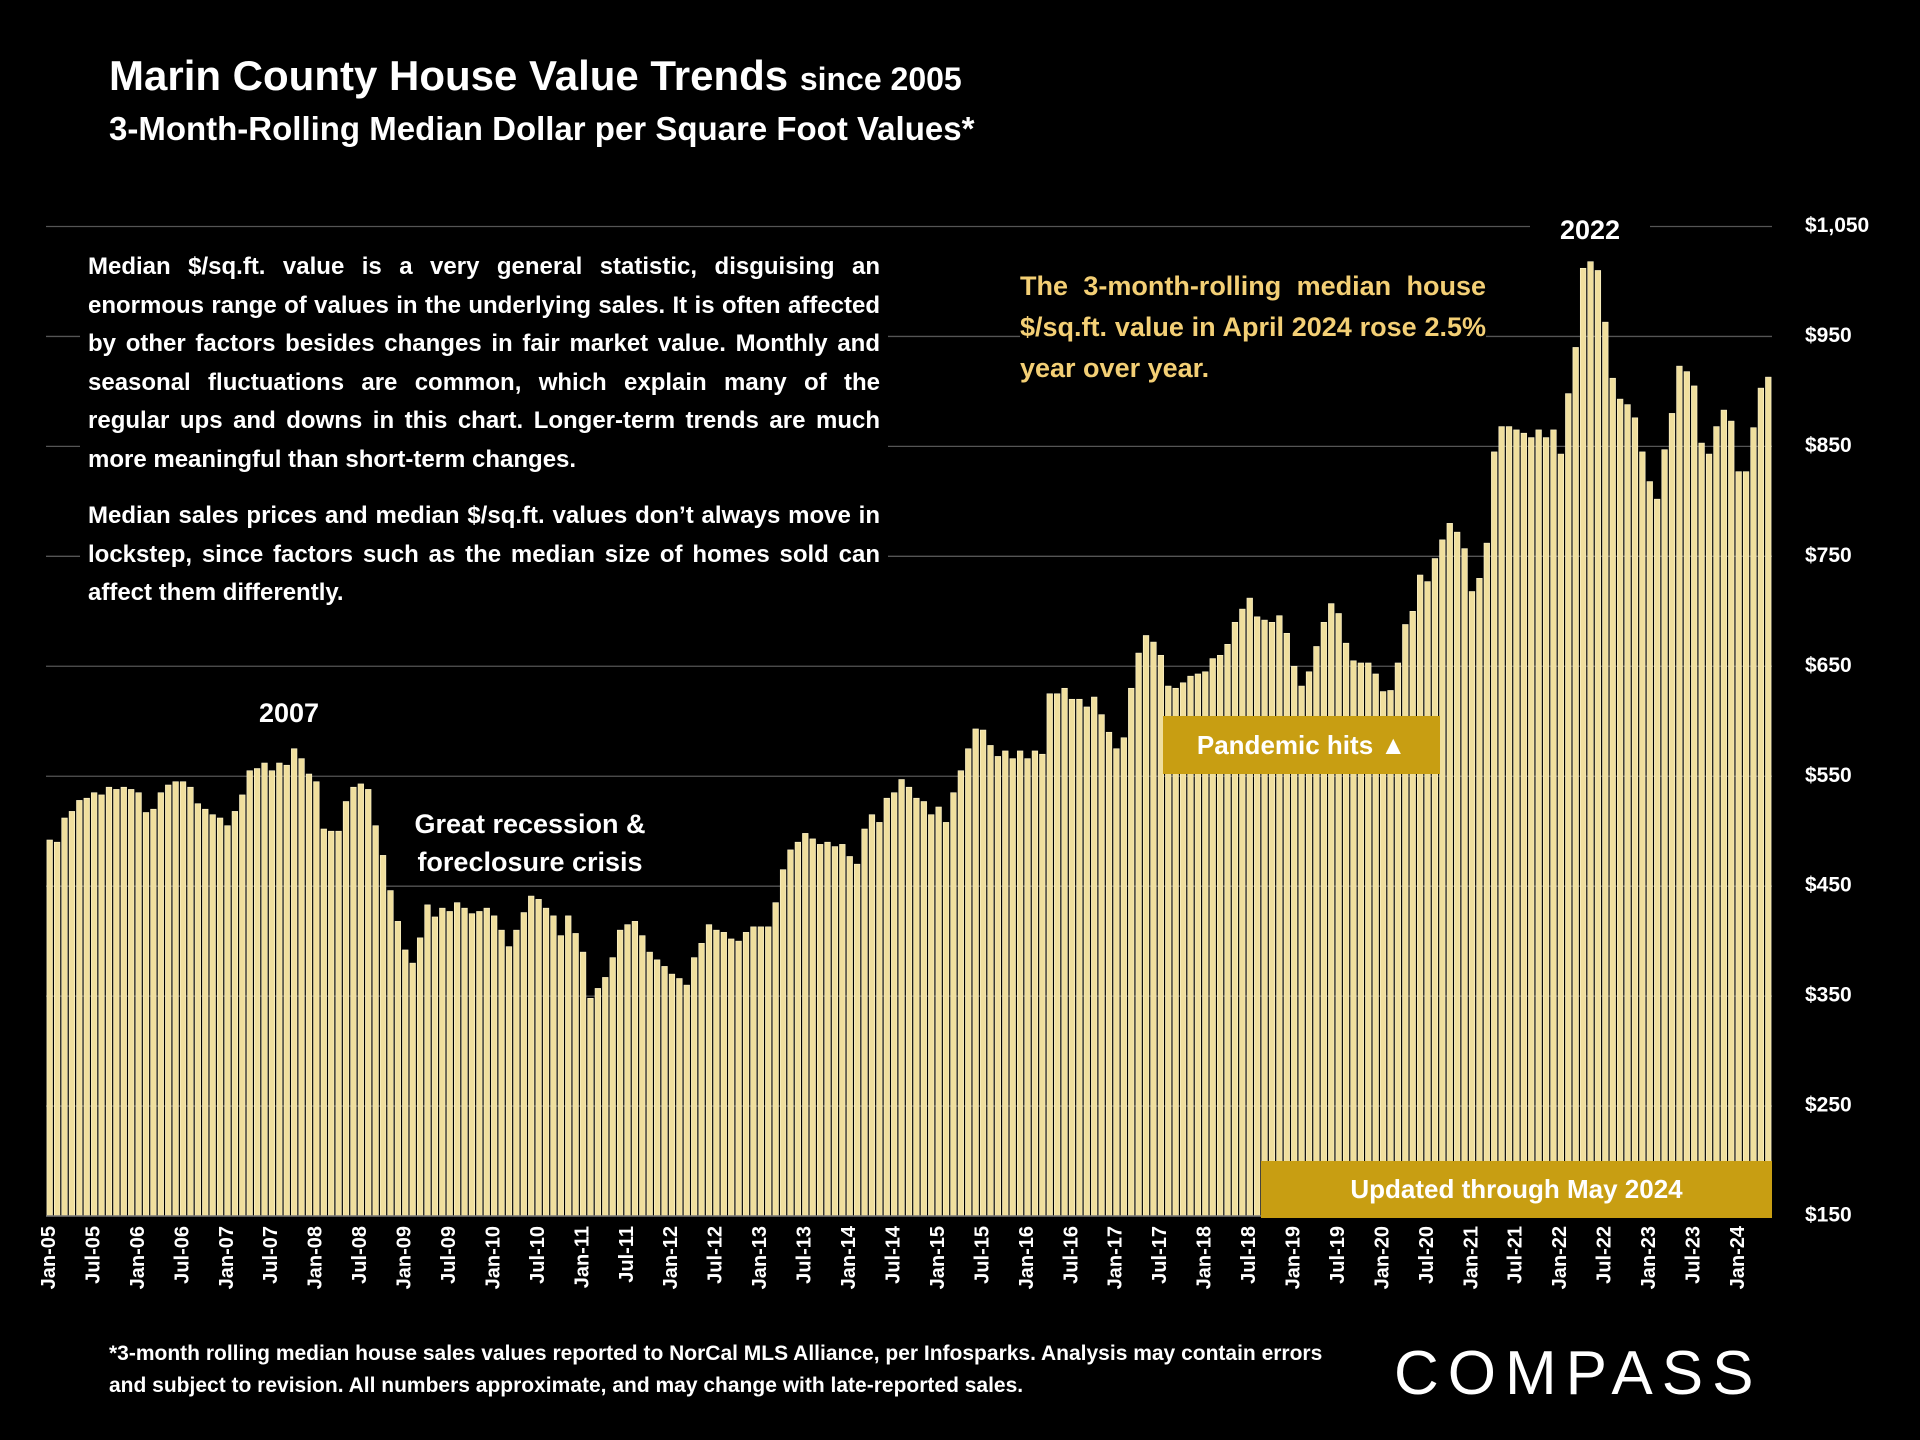 The width and height of the screenshot is (1920, 1440). What do you see at coordinates (1828, 555) in the screenshot?
I see `y-tick-label: $750` at bounding box center [1828, 555].